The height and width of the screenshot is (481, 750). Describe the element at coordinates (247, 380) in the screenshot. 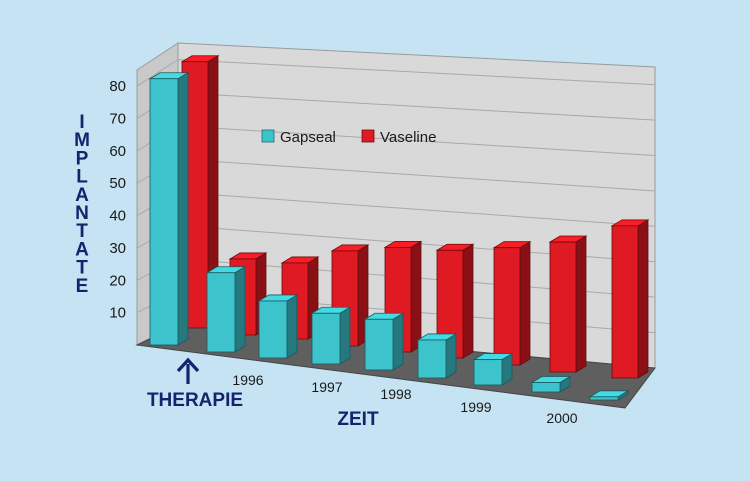

I see `x-tick-label: 1996` at that location.